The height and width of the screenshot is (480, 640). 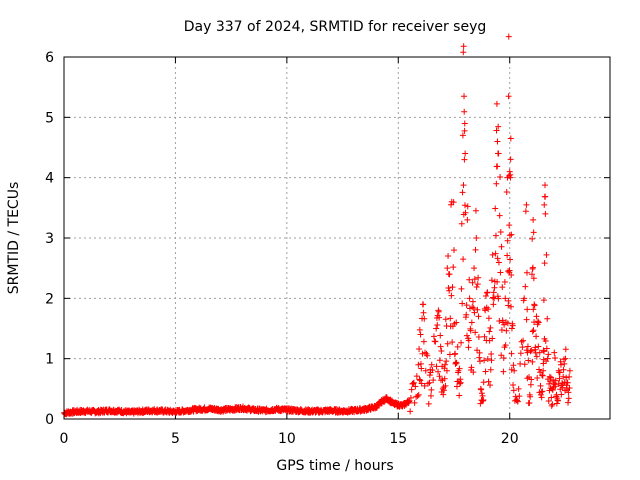 What do you see at coordinates (334, 466) in the screenshot?
I see `x-axis-label: GPS time / hours` at bounding box center [334, 466].